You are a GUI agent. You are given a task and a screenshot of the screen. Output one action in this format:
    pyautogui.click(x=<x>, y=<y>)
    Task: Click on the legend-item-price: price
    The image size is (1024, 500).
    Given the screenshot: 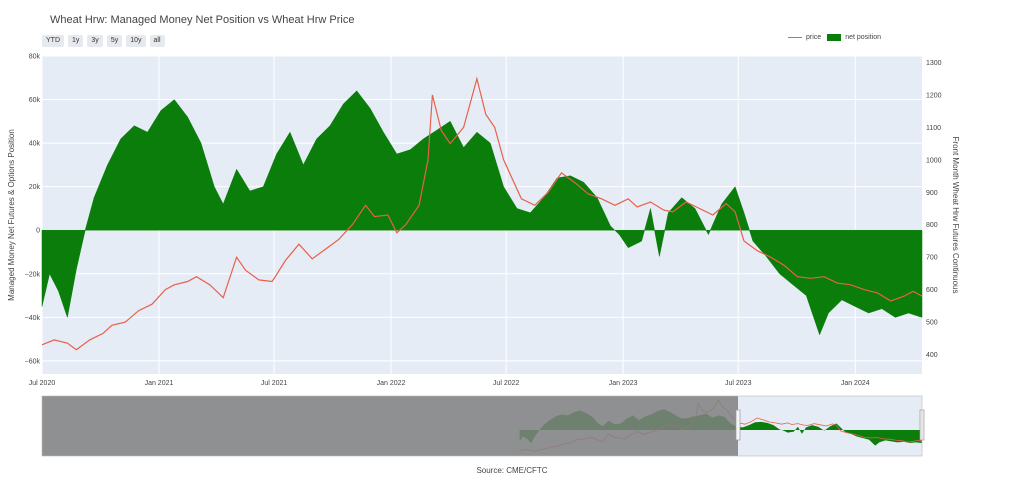 What is the action you would take?
    pyautogui.click(x=804, y=37)
    